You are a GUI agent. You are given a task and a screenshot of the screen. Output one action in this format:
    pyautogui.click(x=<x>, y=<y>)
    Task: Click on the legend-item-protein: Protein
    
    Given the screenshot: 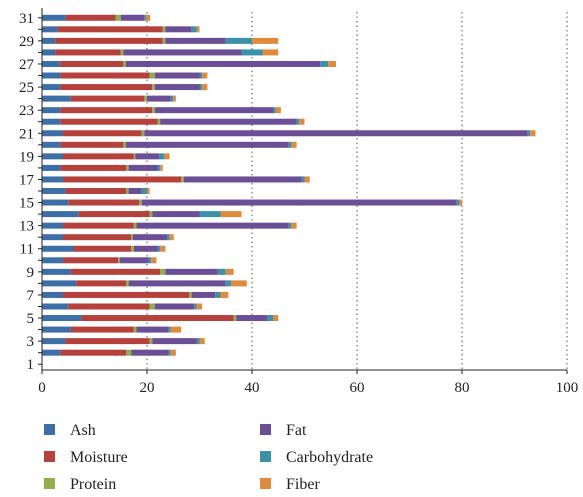 What is the action you would take?
    pyautogui.click(x=80, y=484)
    